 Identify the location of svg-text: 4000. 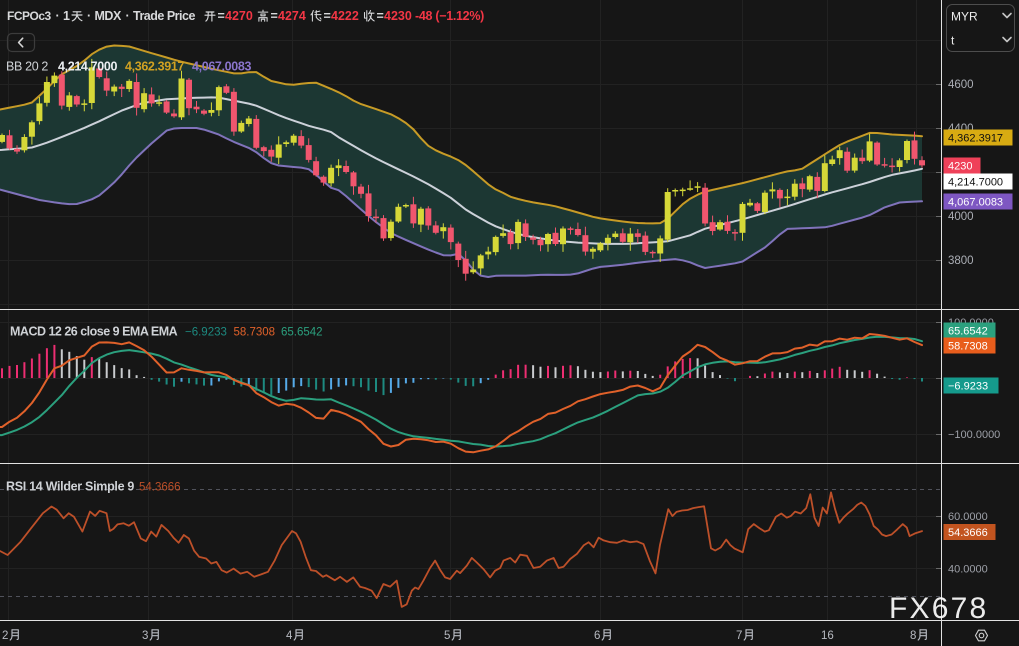
(961, 217).